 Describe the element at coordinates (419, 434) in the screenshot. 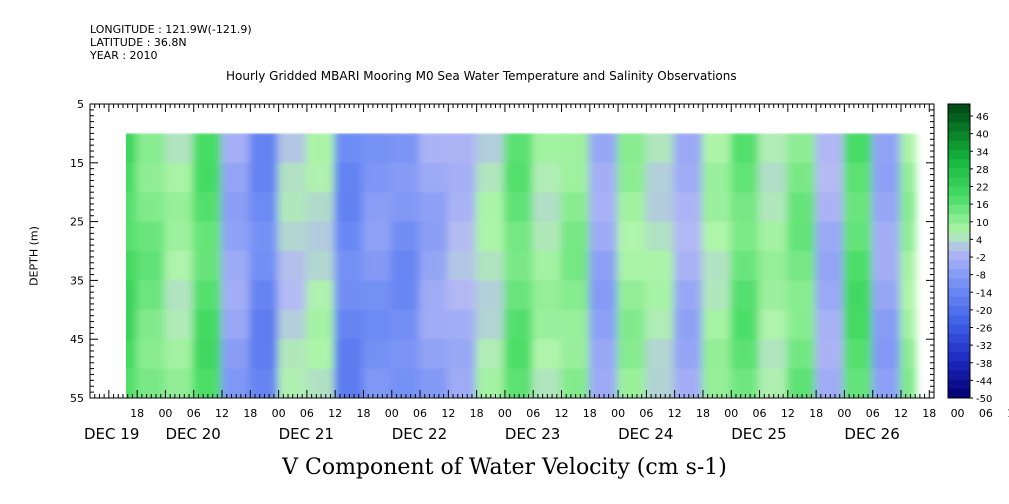

I see `x-day-label: DEC 22` at that location.